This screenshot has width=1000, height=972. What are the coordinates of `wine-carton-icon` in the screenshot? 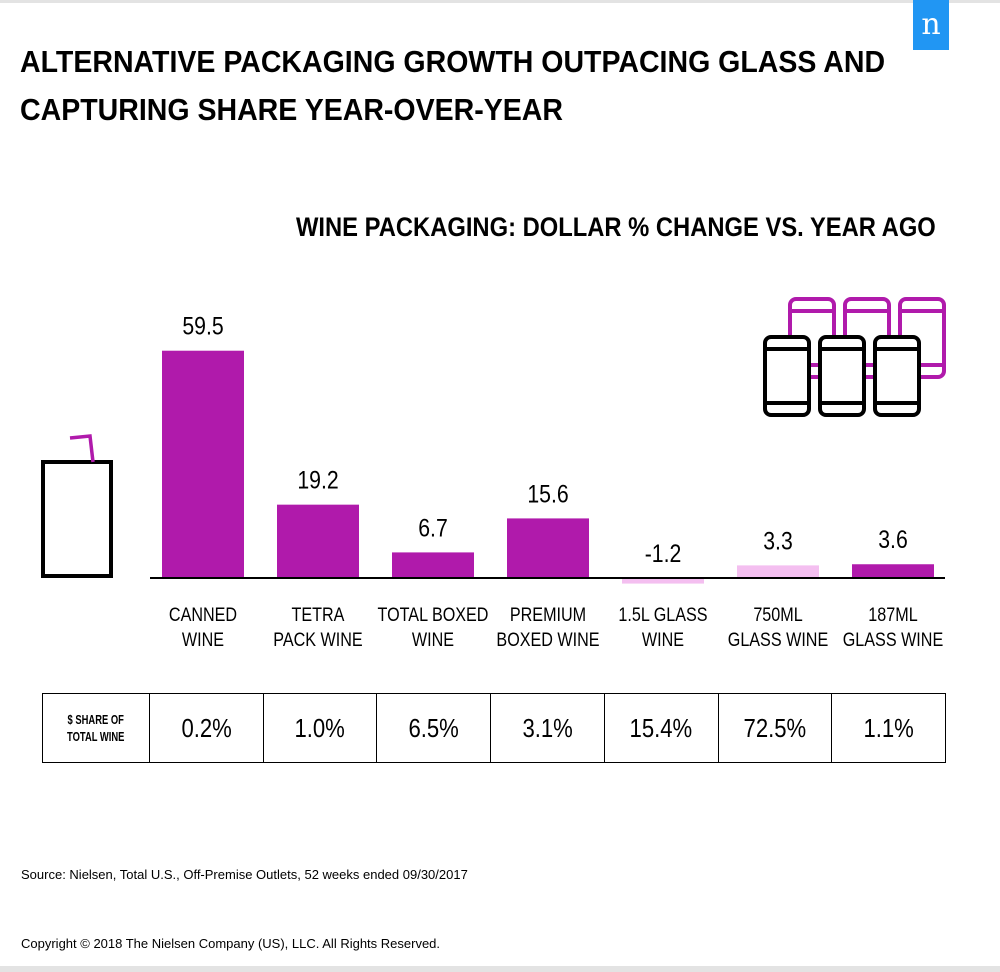 It's located at (77, 506).